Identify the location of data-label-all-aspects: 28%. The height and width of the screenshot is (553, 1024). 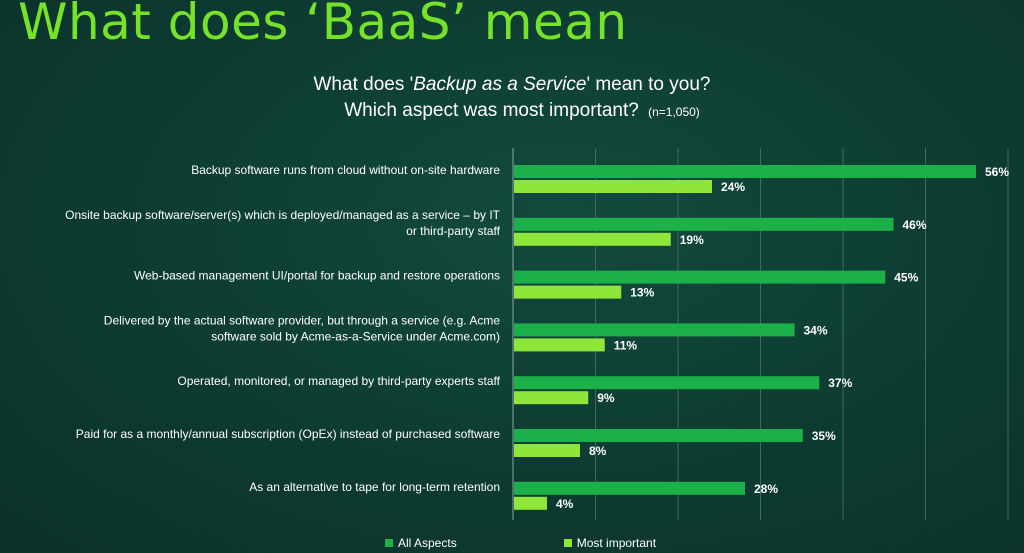
(766, 489).